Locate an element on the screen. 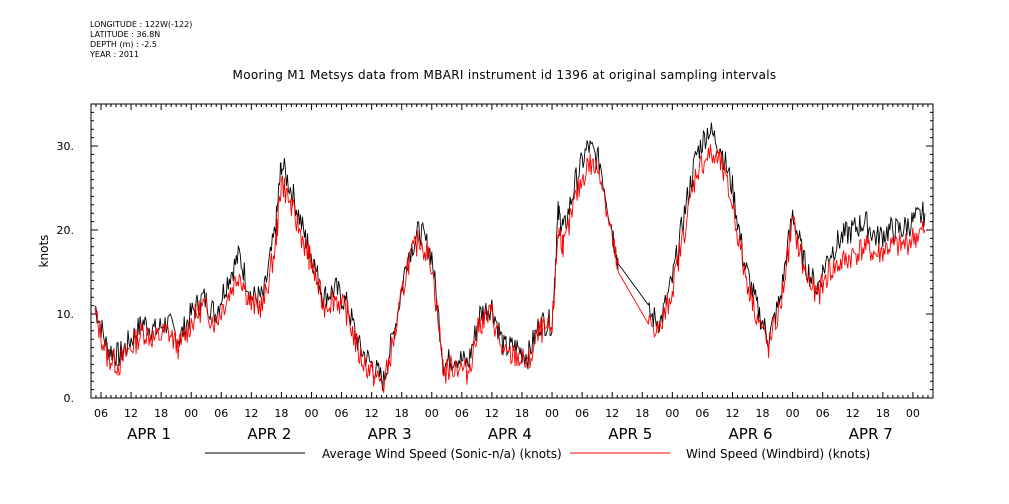  latitude-label: LATITUDE : 36.8N is located at coordinates (125, 34).